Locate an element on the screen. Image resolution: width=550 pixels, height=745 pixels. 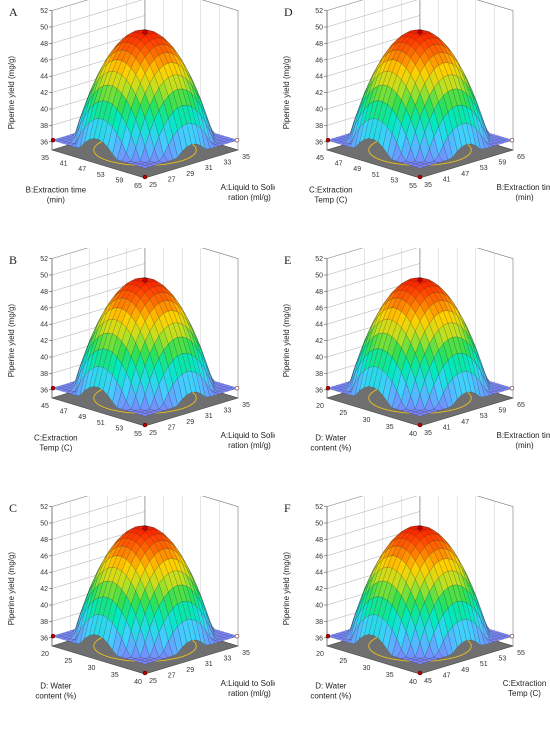
left-axis-tick-label-d: 55 is located at coordinates (413, 186).